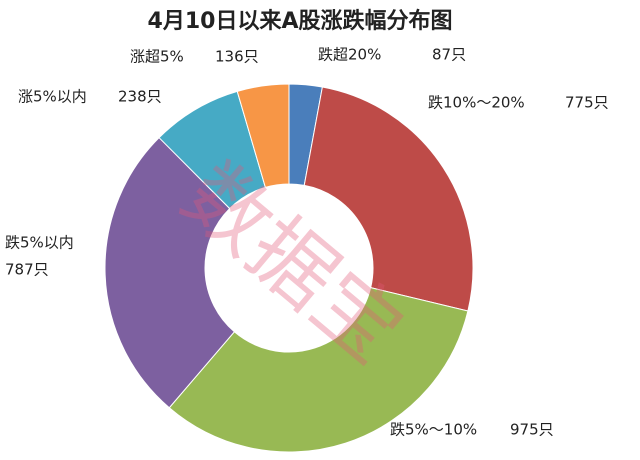 The image size is (640, 460). I want to click on value-label: 87只, so click(449, 55).